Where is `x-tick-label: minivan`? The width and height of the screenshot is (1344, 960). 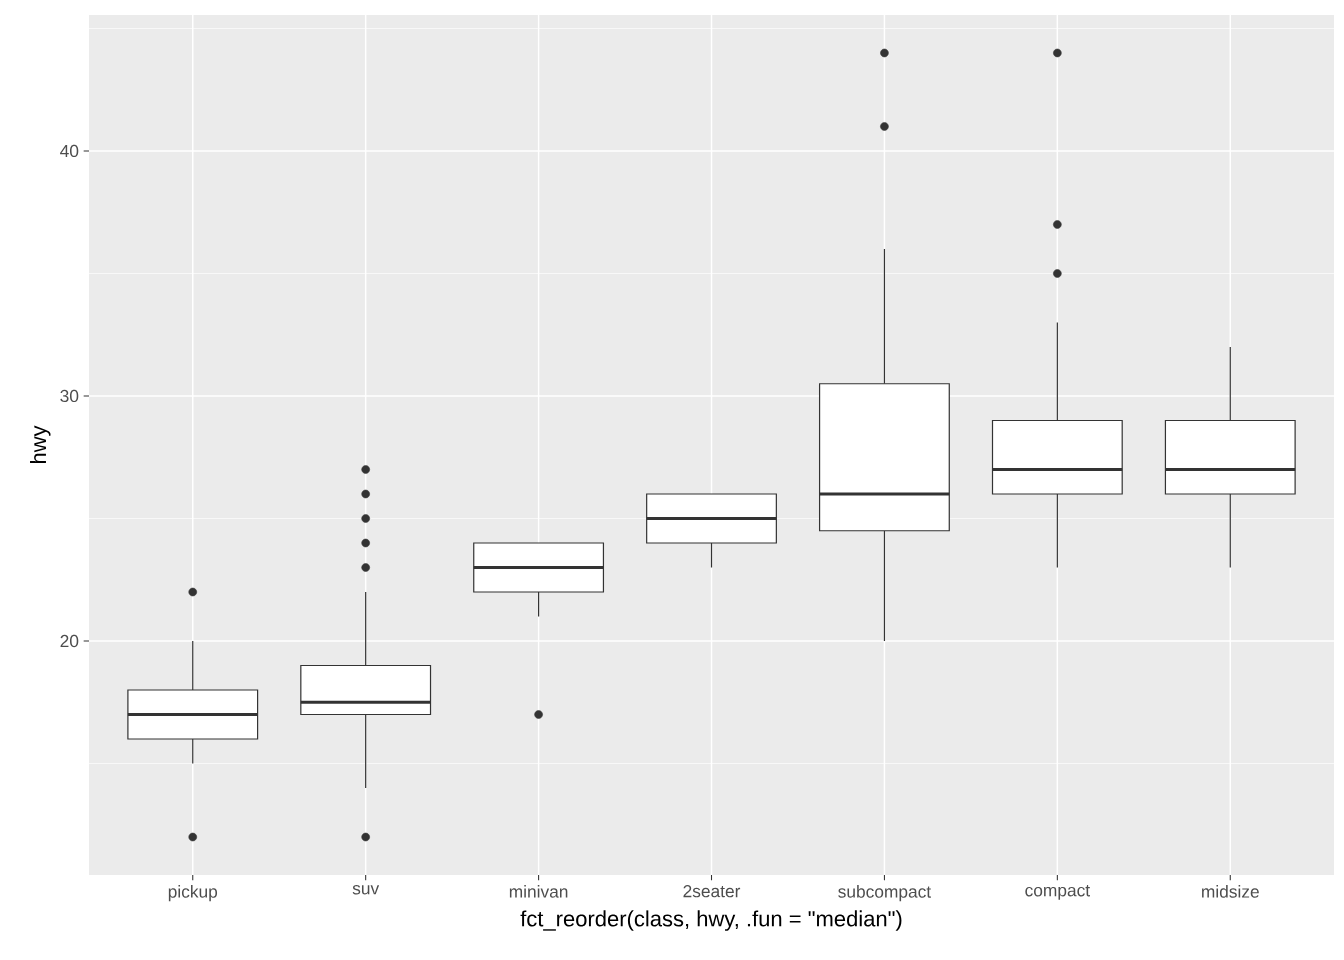 x-tick-label: minivan is located at coordinates (538, 891).